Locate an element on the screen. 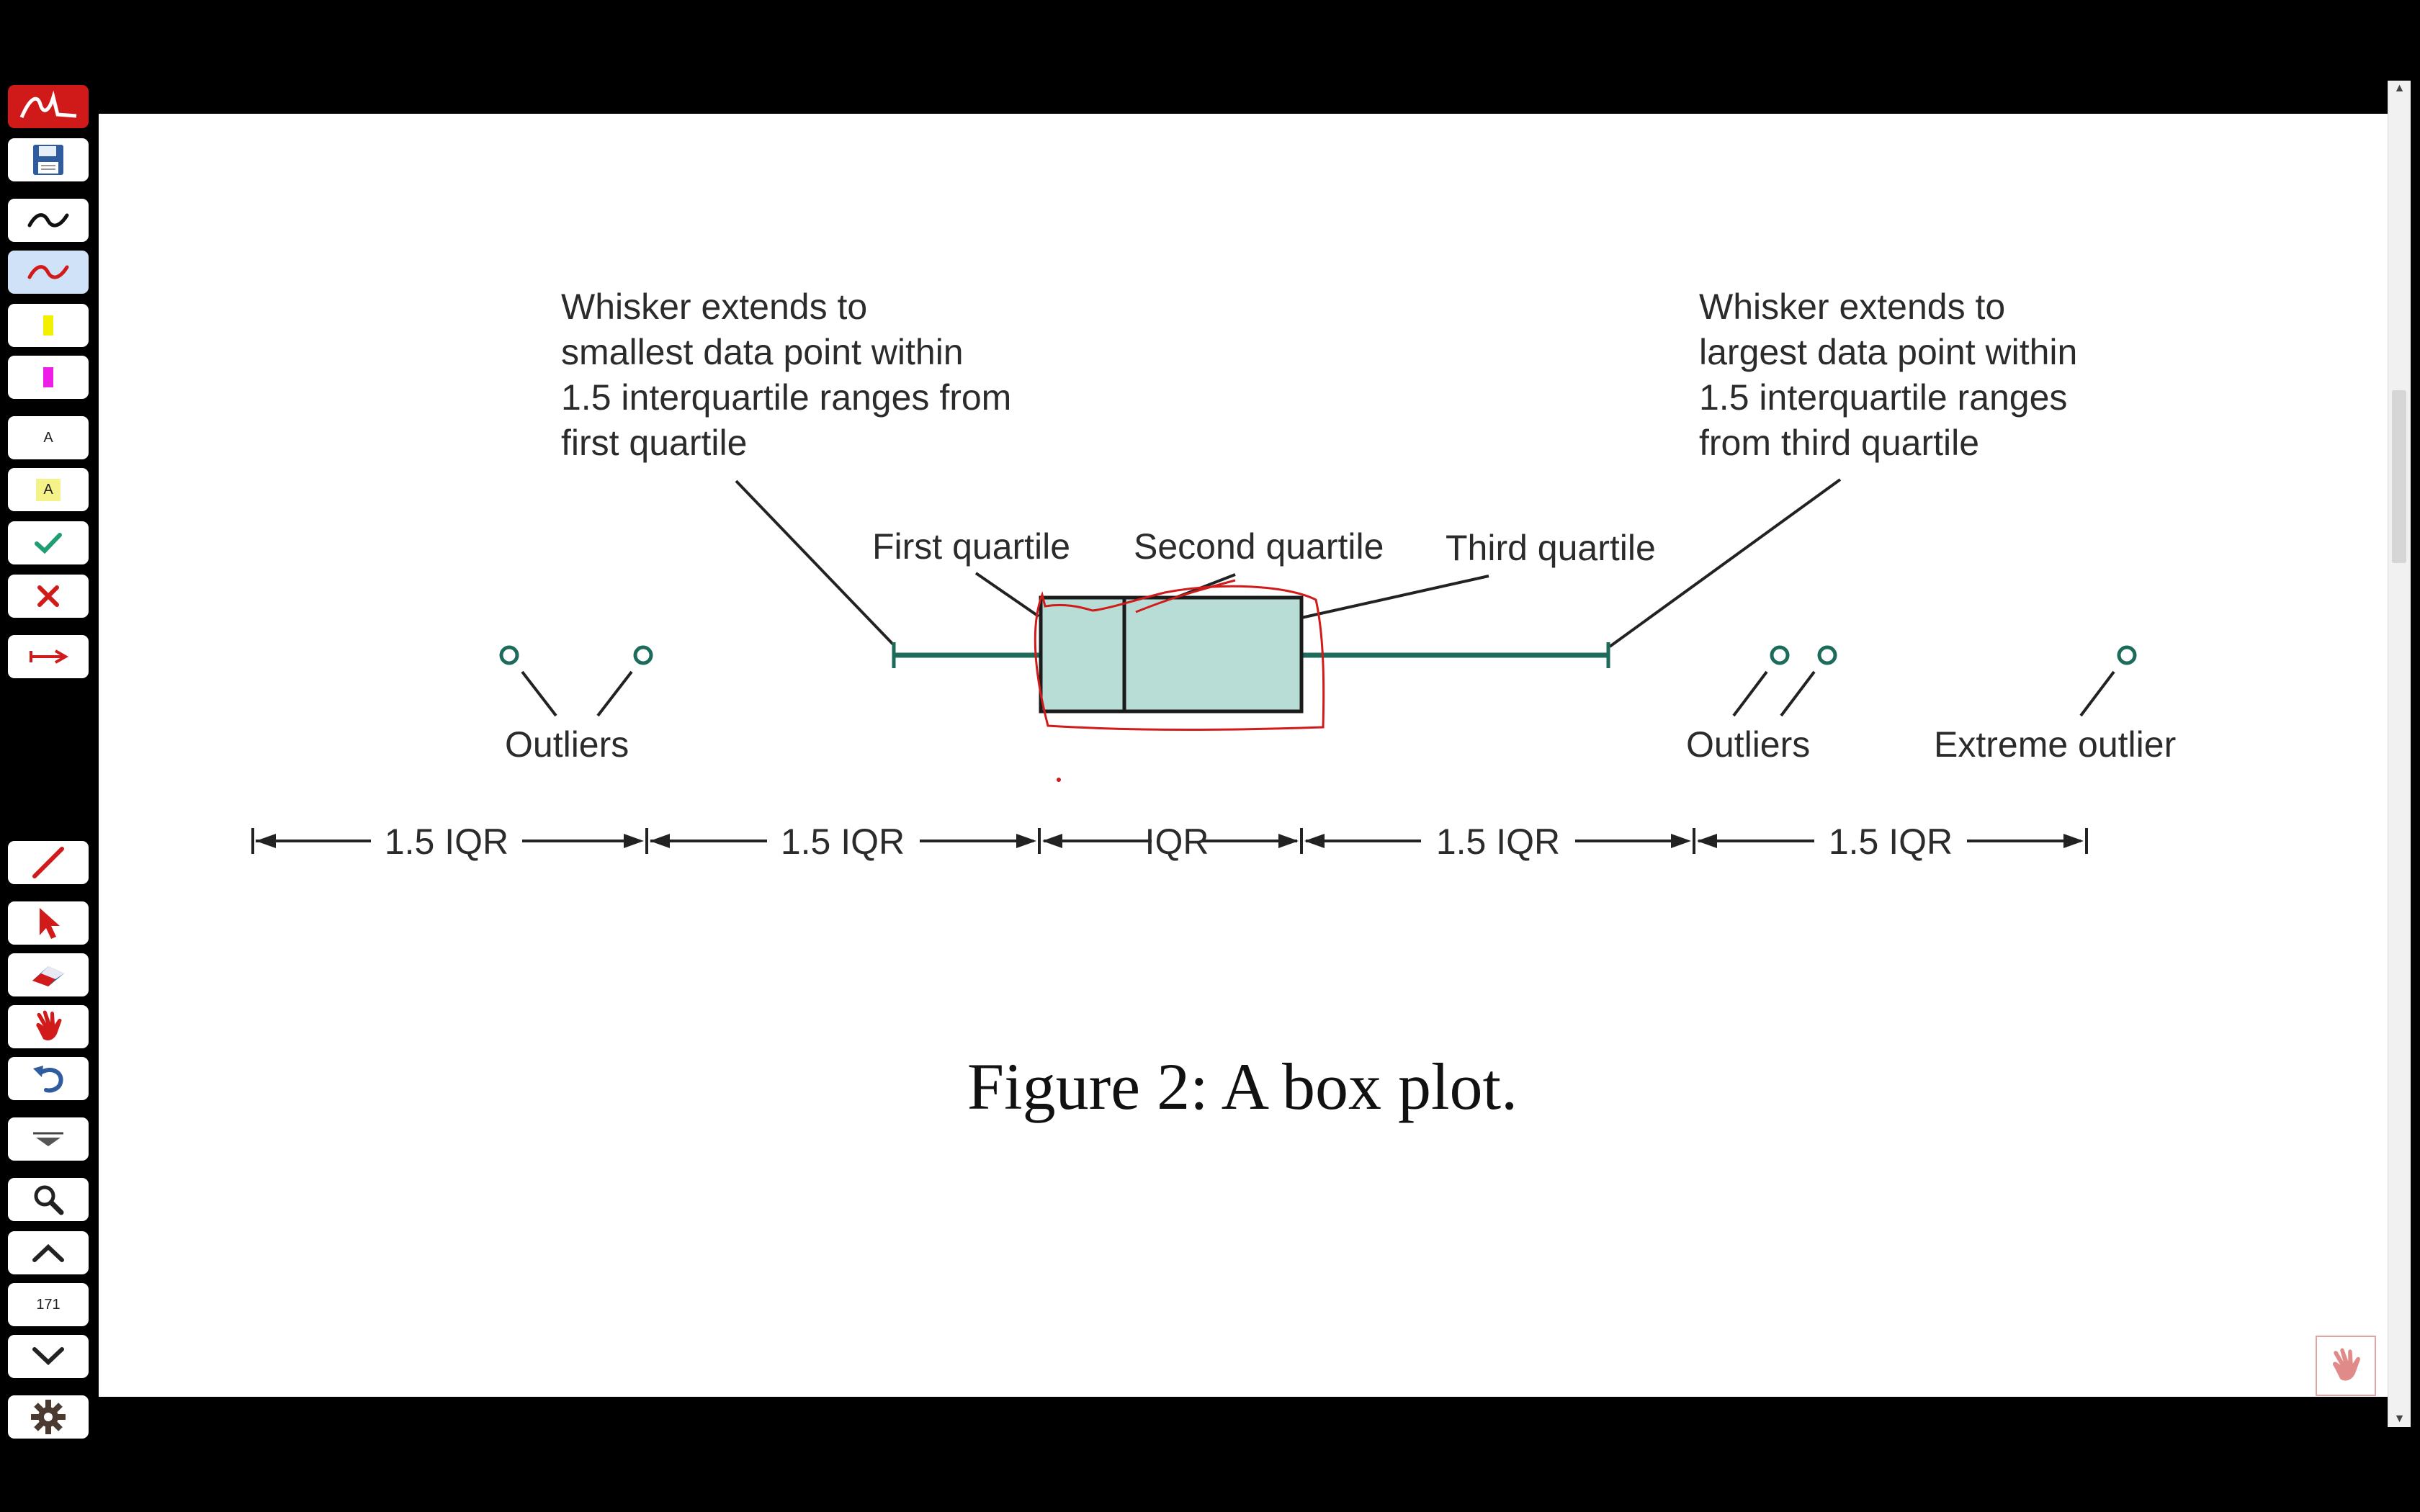  black-pen-icon is located at coordinates (49, 220).